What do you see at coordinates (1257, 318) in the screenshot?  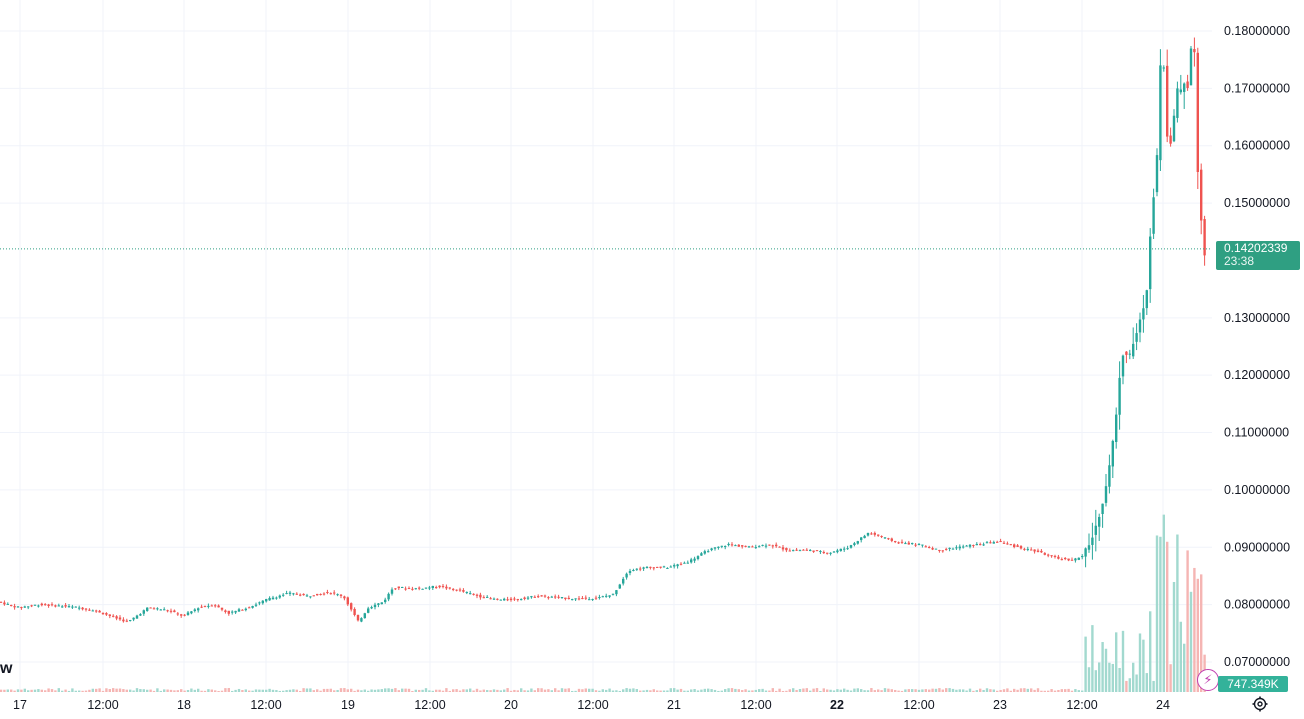 I see `price-tick-label: 0.13000000` at bounding box center [1257, 318].